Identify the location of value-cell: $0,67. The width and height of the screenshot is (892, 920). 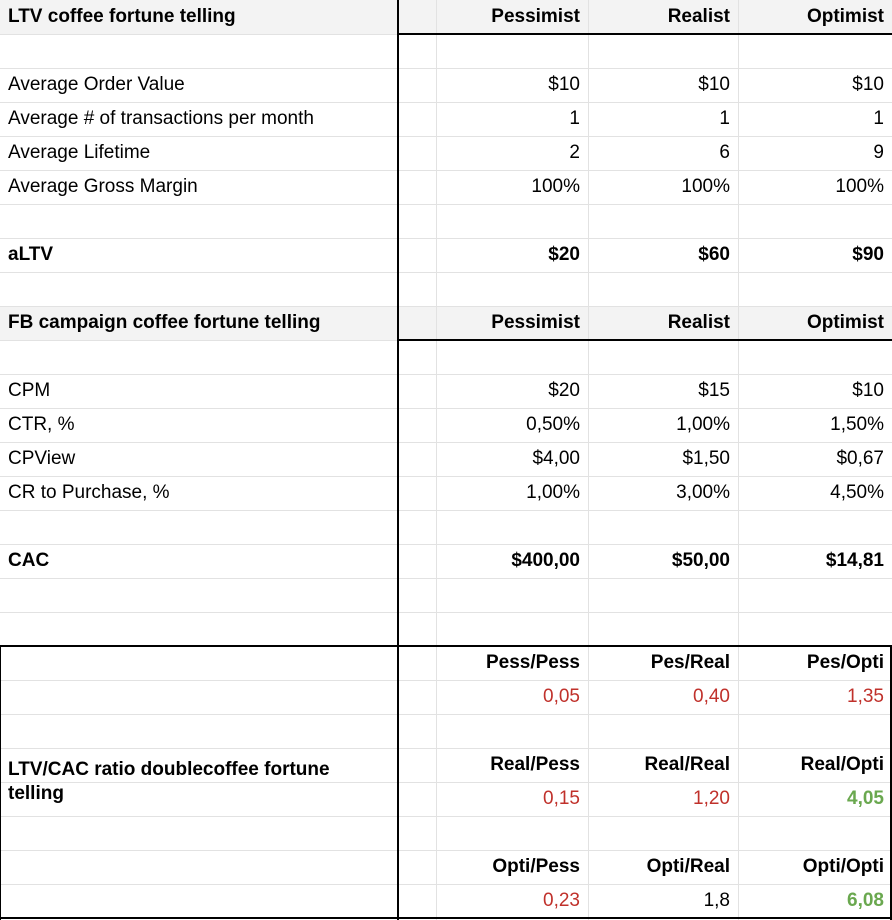
(860, 458).